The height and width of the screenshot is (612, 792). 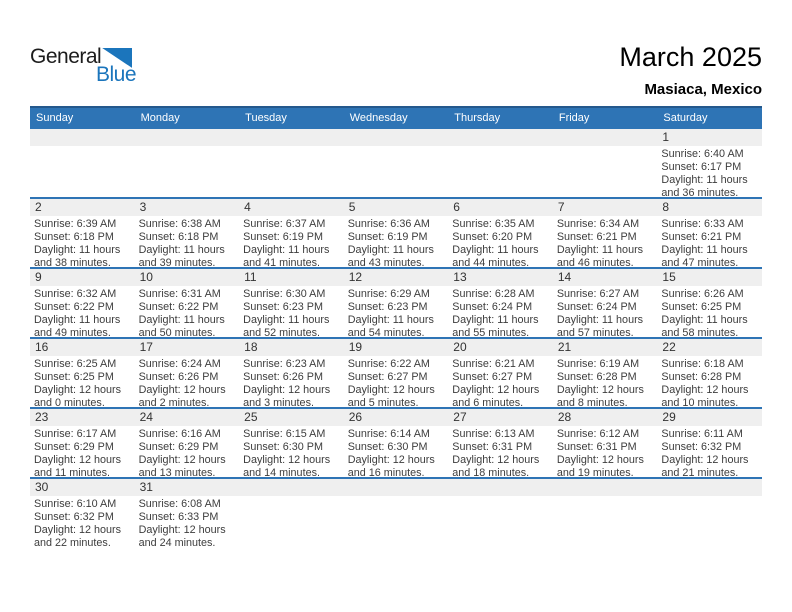 What do you see at coordinates (179, 224) in the screenshot?
I see `sunrise-text: Sunrise: 6:38 AM` at bounding box center [179, 224].